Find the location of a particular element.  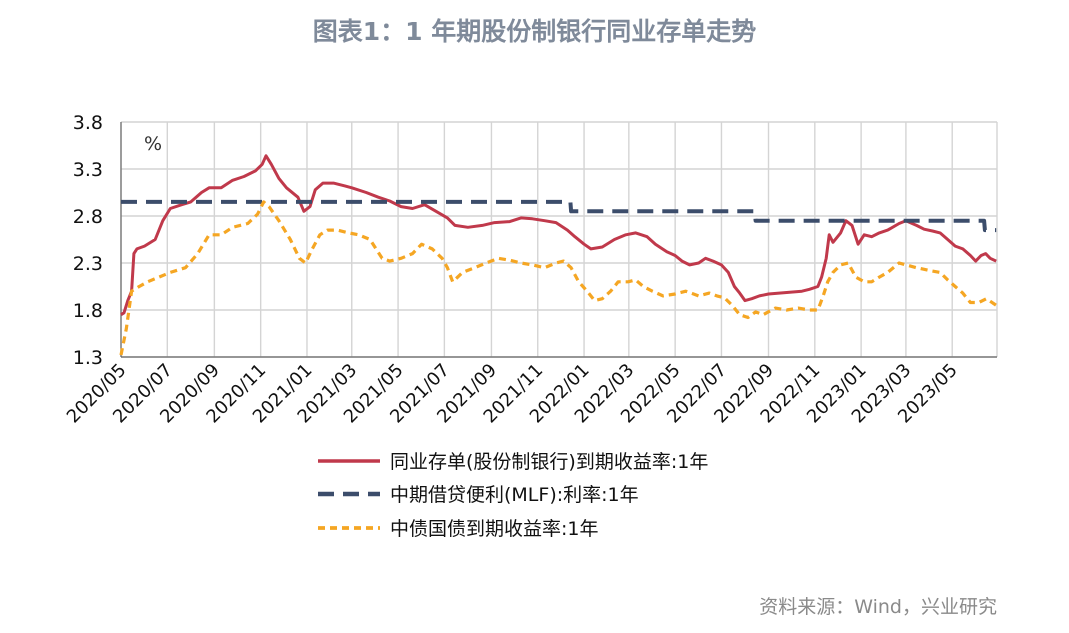

legend-label: 同业存单(股份制银行)到期收益率:1年 is located at coordinates (549, 462).